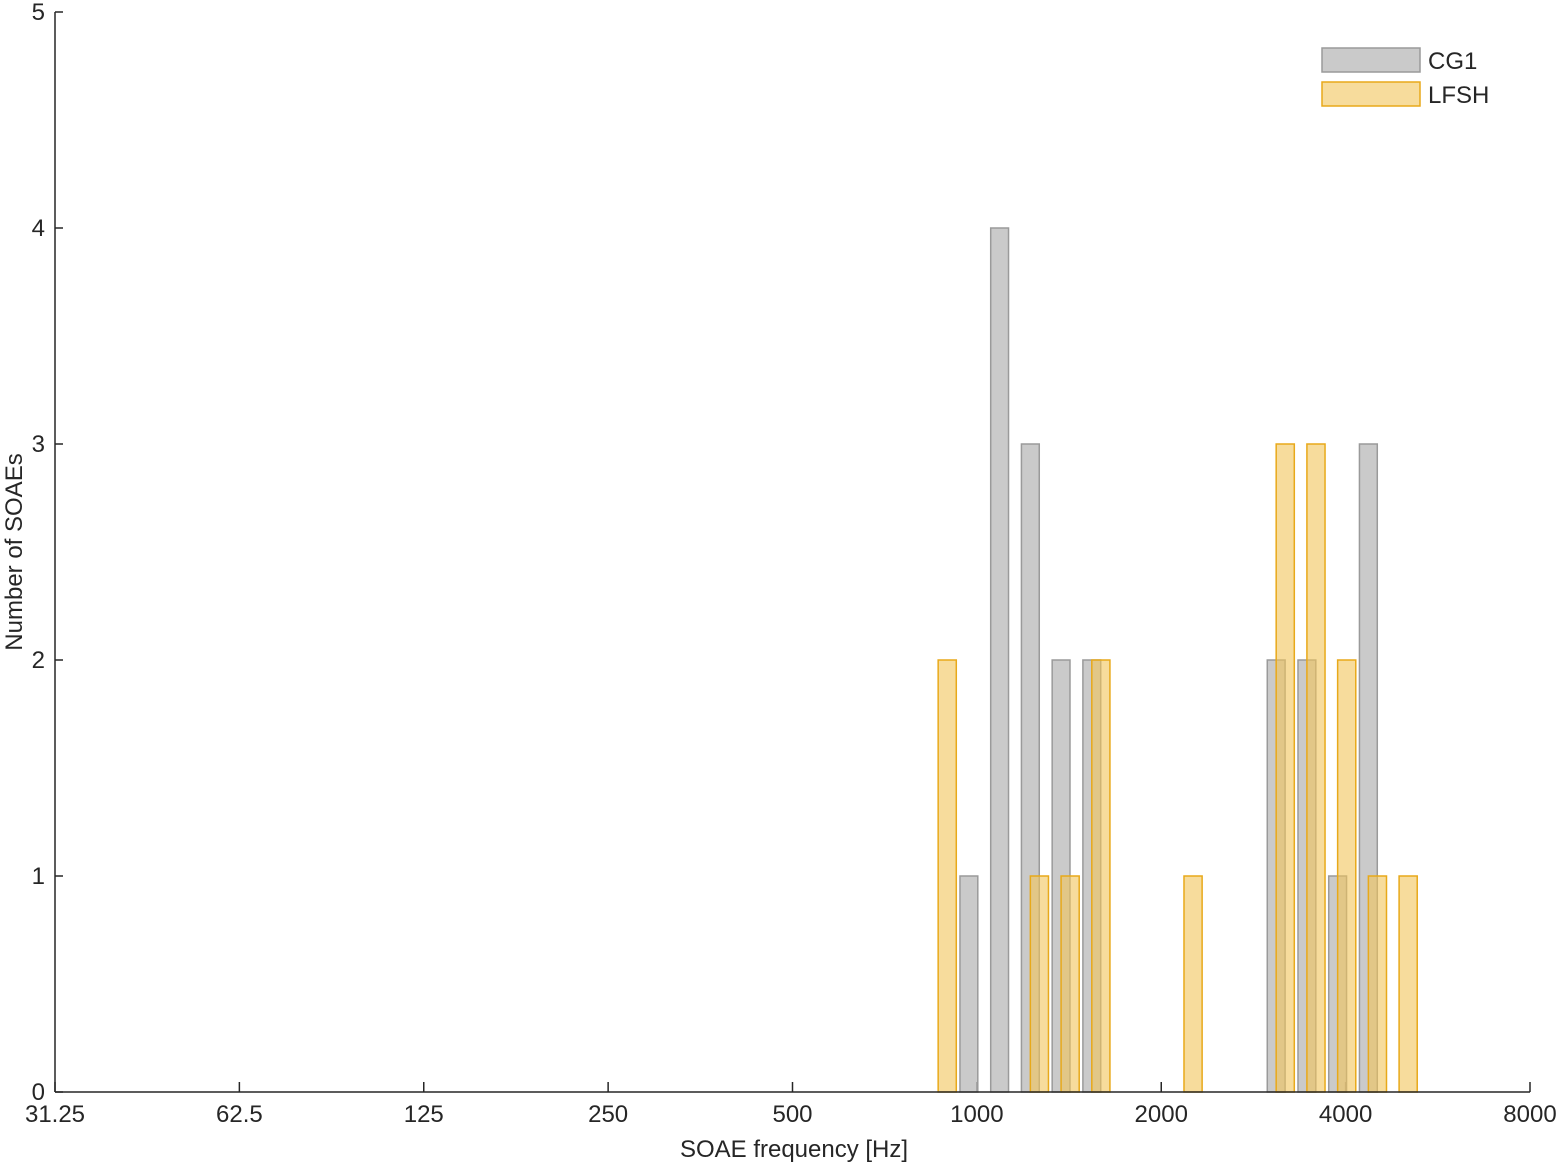 This screenshot has width=1560, height=1171. I want to click on x-tick-label: 1000, so click(976, 1114).